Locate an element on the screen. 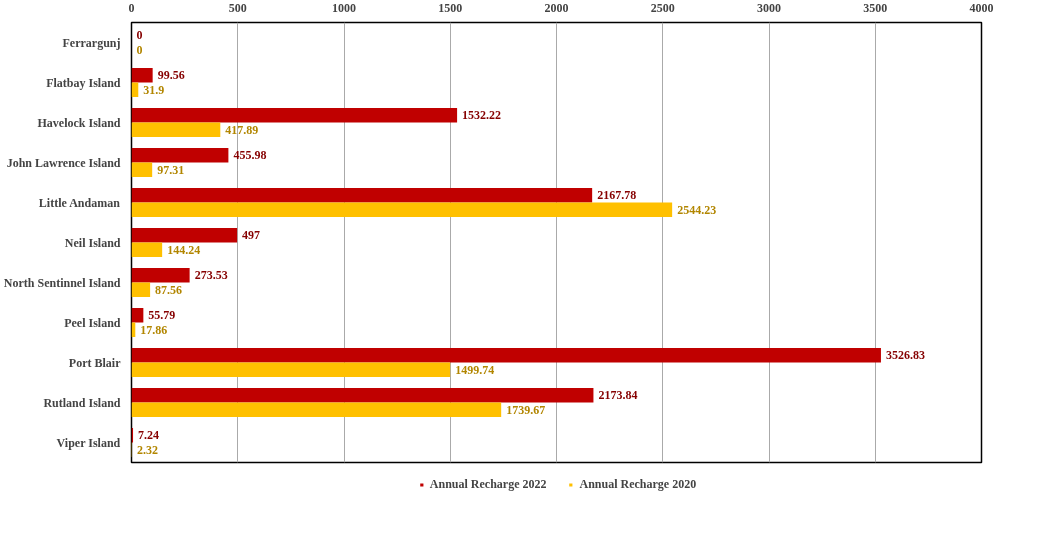  x-tick-label: 1000 is located at coordinates (344, 7).